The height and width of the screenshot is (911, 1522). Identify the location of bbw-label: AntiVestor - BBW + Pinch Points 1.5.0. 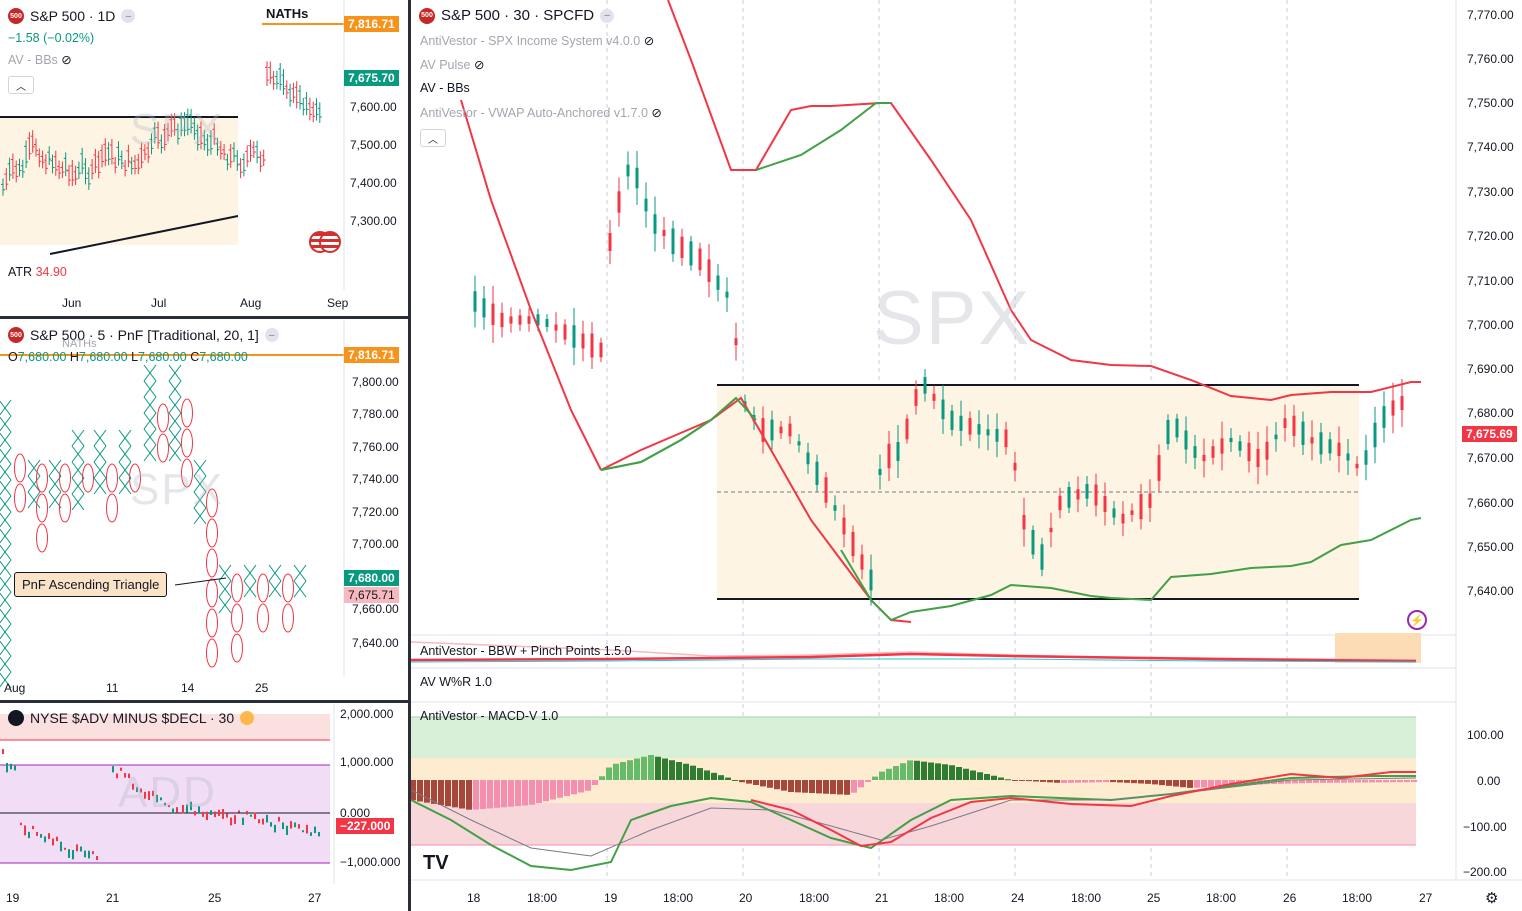
(526, 651).